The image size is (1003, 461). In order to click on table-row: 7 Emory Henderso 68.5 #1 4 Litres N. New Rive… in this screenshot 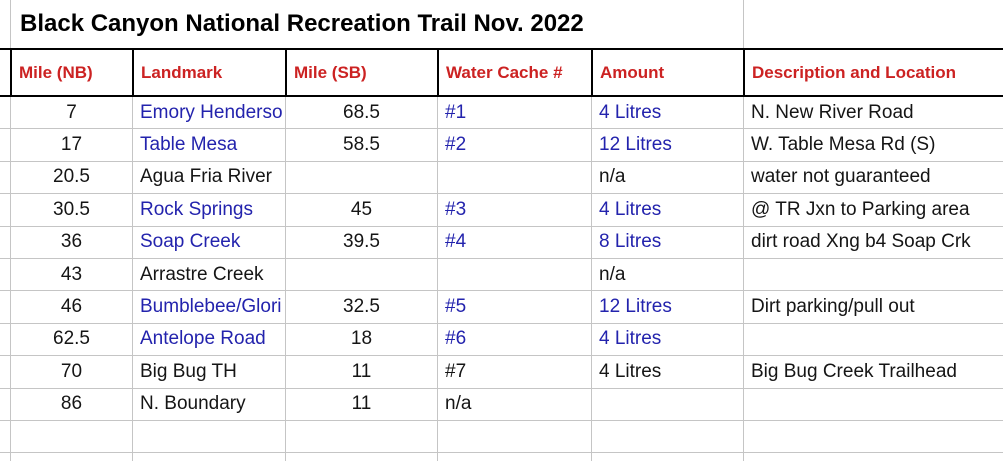, I will do `click(501, 113)`.